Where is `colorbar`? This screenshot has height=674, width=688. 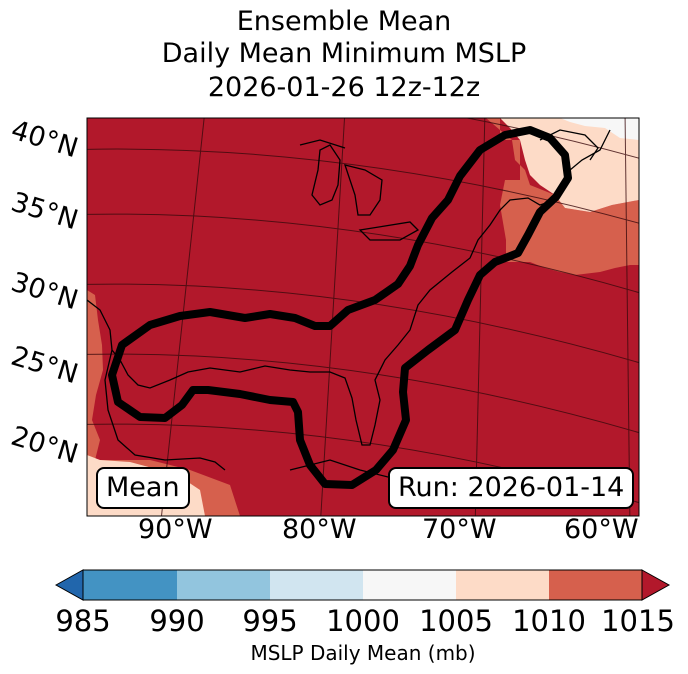 colorbar is located at coordinates (362, 585).